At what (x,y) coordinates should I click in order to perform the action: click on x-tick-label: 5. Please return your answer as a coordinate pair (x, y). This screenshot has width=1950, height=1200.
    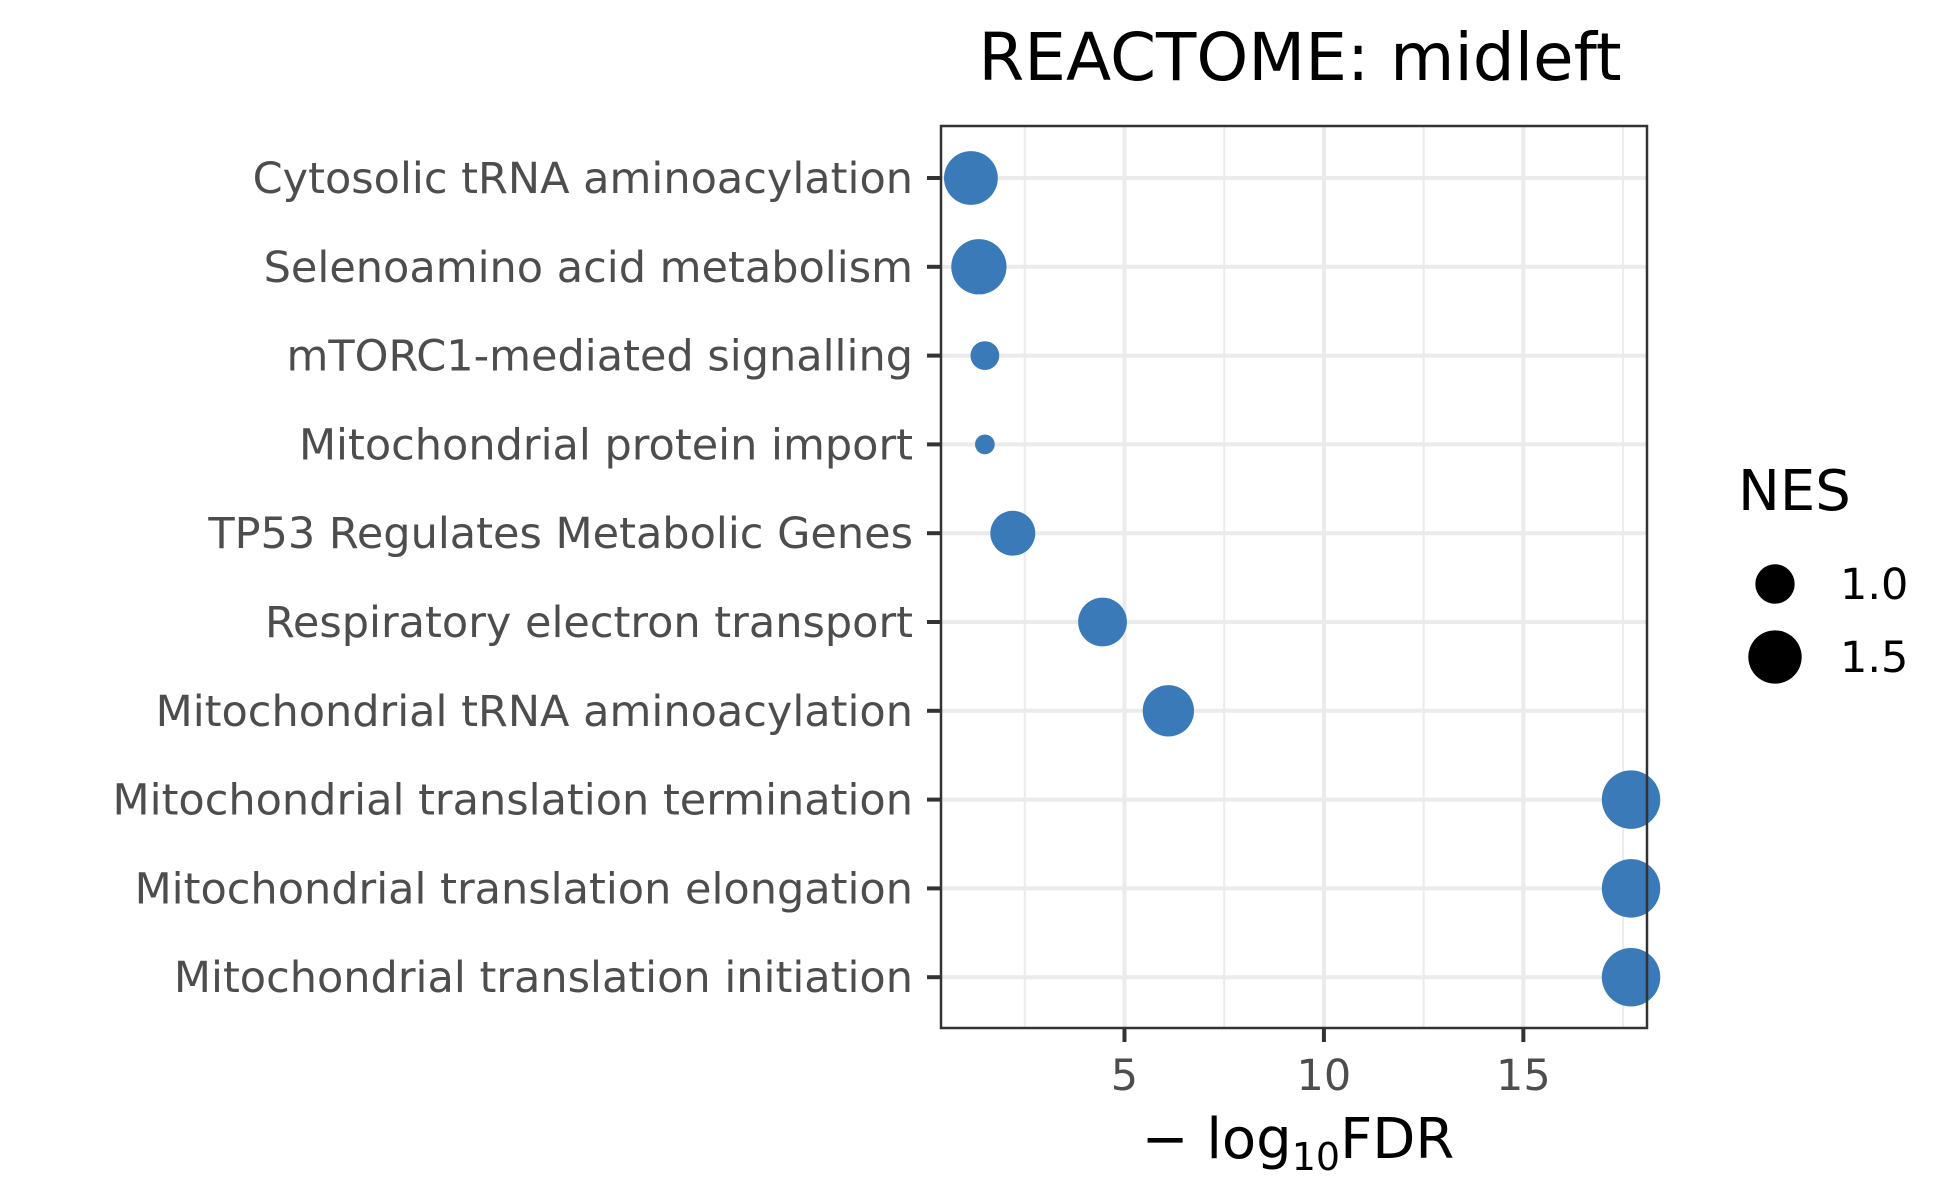
    Looking at the image, I should click on (1124, 1076).